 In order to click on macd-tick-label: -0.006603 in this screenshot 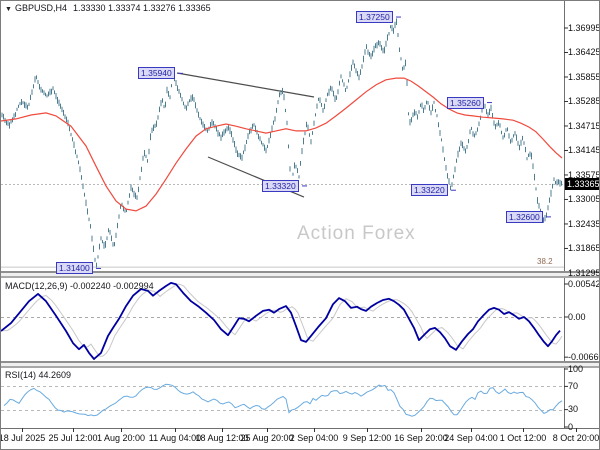, I will do `click(583, 356)`.